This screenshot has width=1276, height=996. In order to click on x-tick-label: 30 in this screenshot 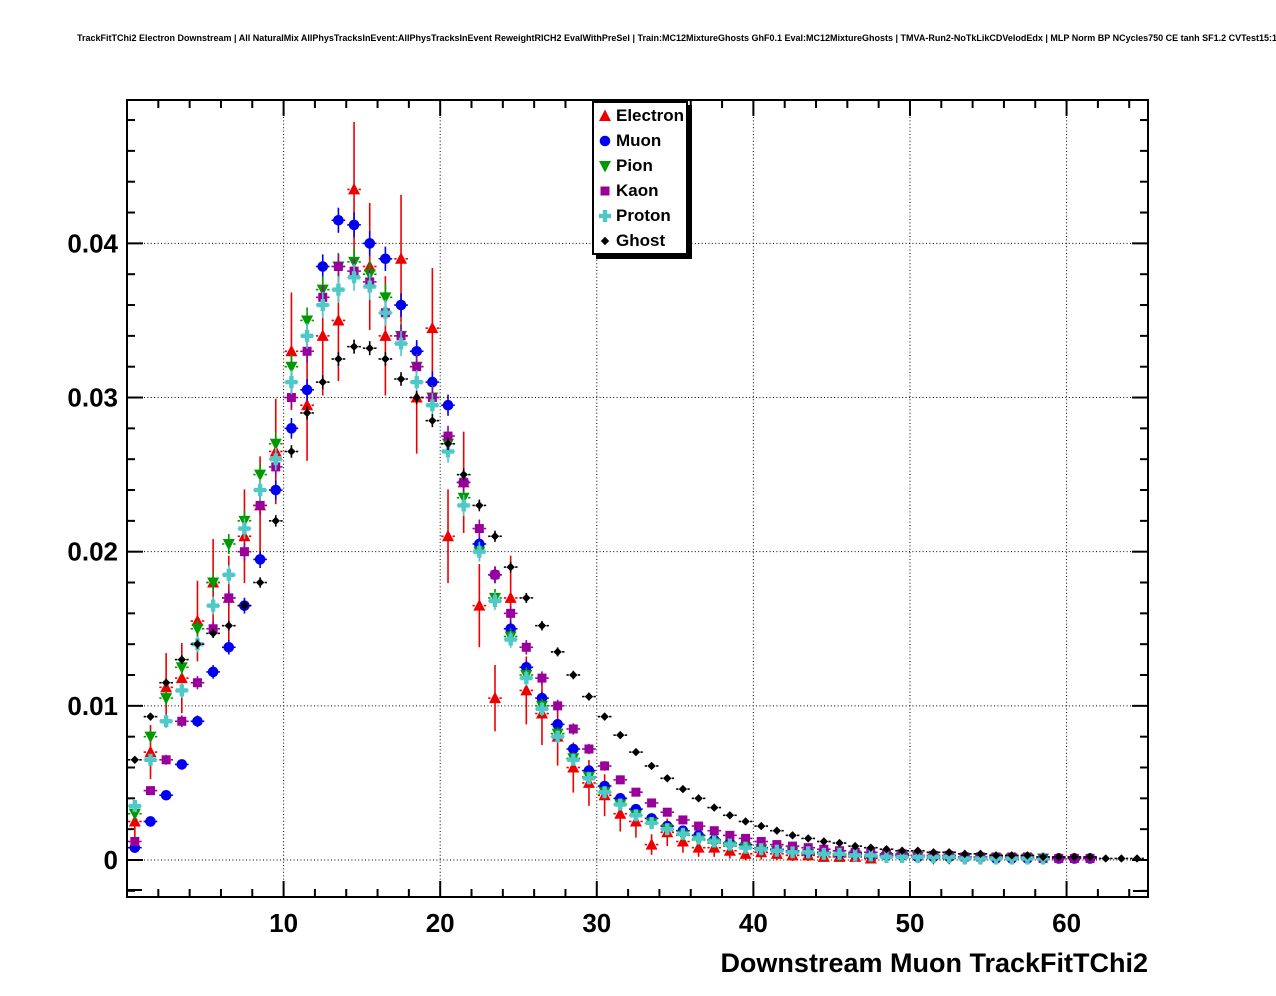, I will do `click(596, 923)`.